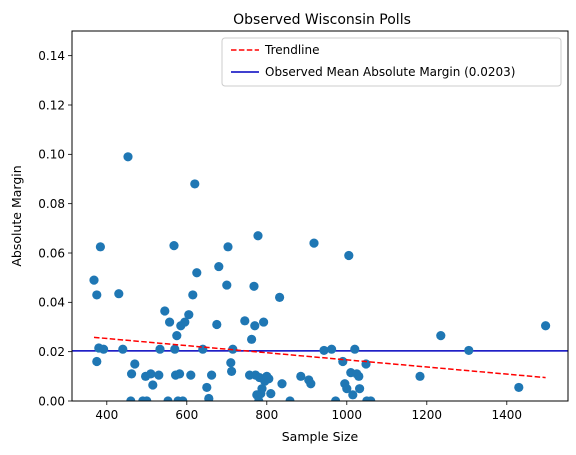 The width and height of the screenshot is (576, 455). Describe the element at coordinates (507, 415) in the screenshot. I see `x-tick-label: 1400` at that location.